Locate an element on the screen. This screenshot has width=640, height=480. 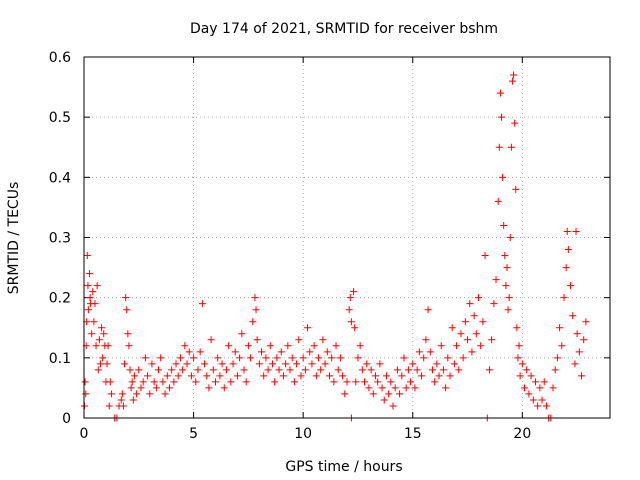
x-tick-label-1: 5 is located at coordinates (193, 434).